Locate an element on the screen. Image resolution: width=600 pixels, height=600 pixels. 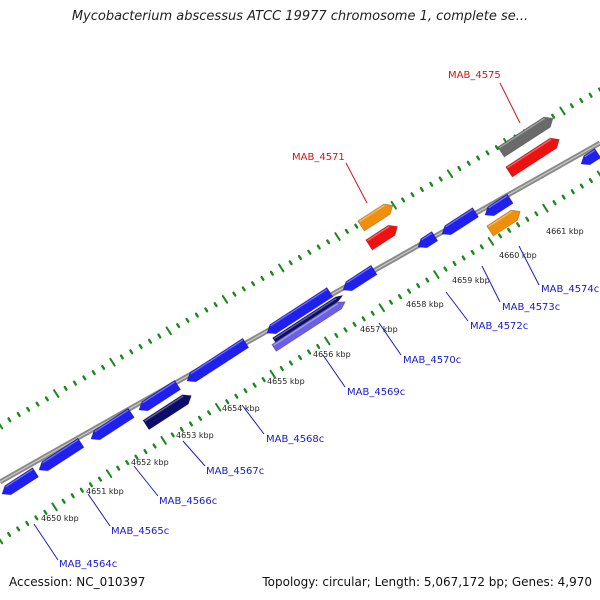
gene-4567c-shade is located at coordinates (158, 392).